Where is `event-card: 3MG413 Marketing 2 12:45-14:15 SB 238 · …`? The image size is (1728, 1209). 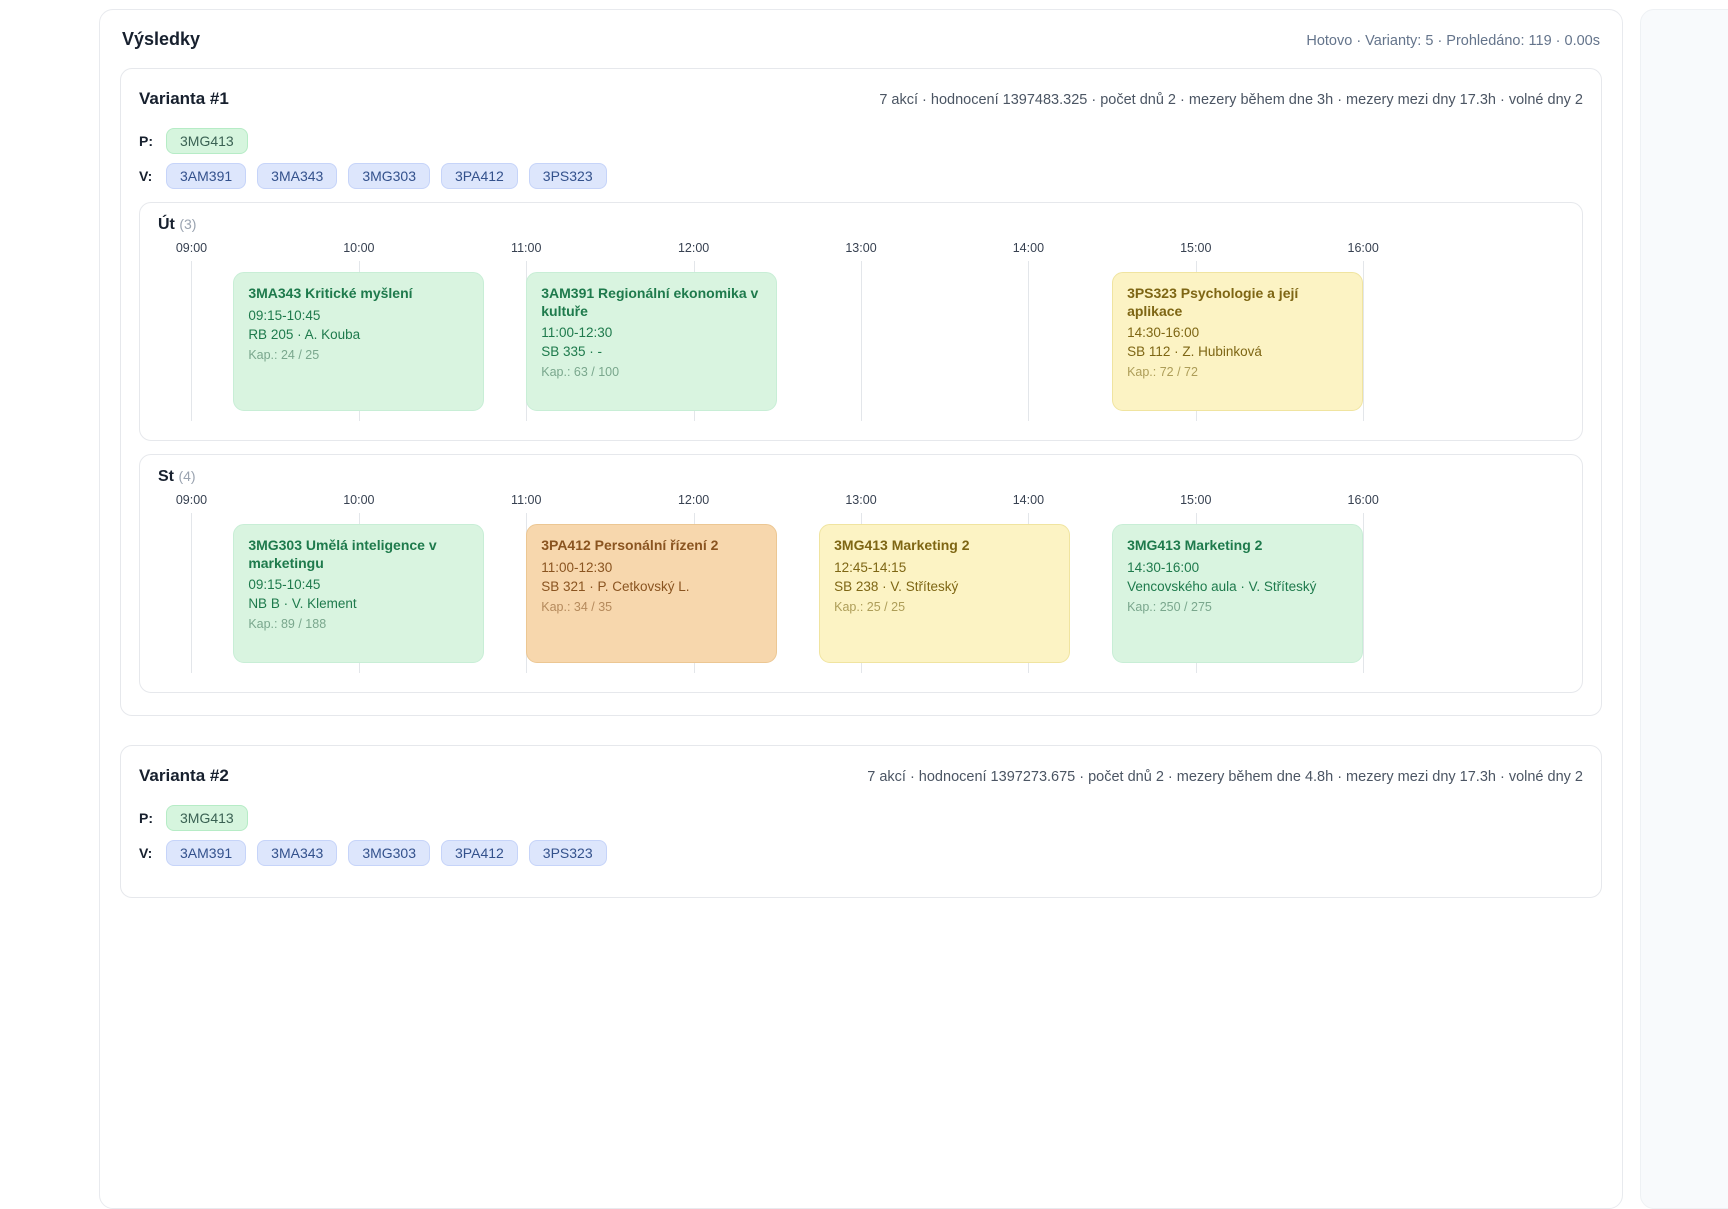
event-card: 3MG413 Marketing 2 12:45-14:15 SB 238 · … is located at coordinates (945, 593).